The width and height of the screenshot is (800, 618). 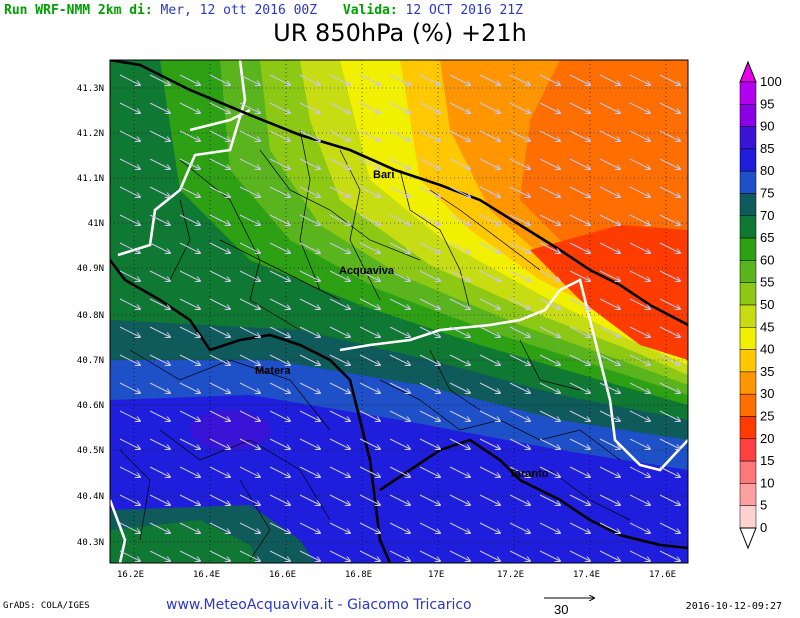 I want to click on lat-label: 40.8N, so click(x=90, y=316).